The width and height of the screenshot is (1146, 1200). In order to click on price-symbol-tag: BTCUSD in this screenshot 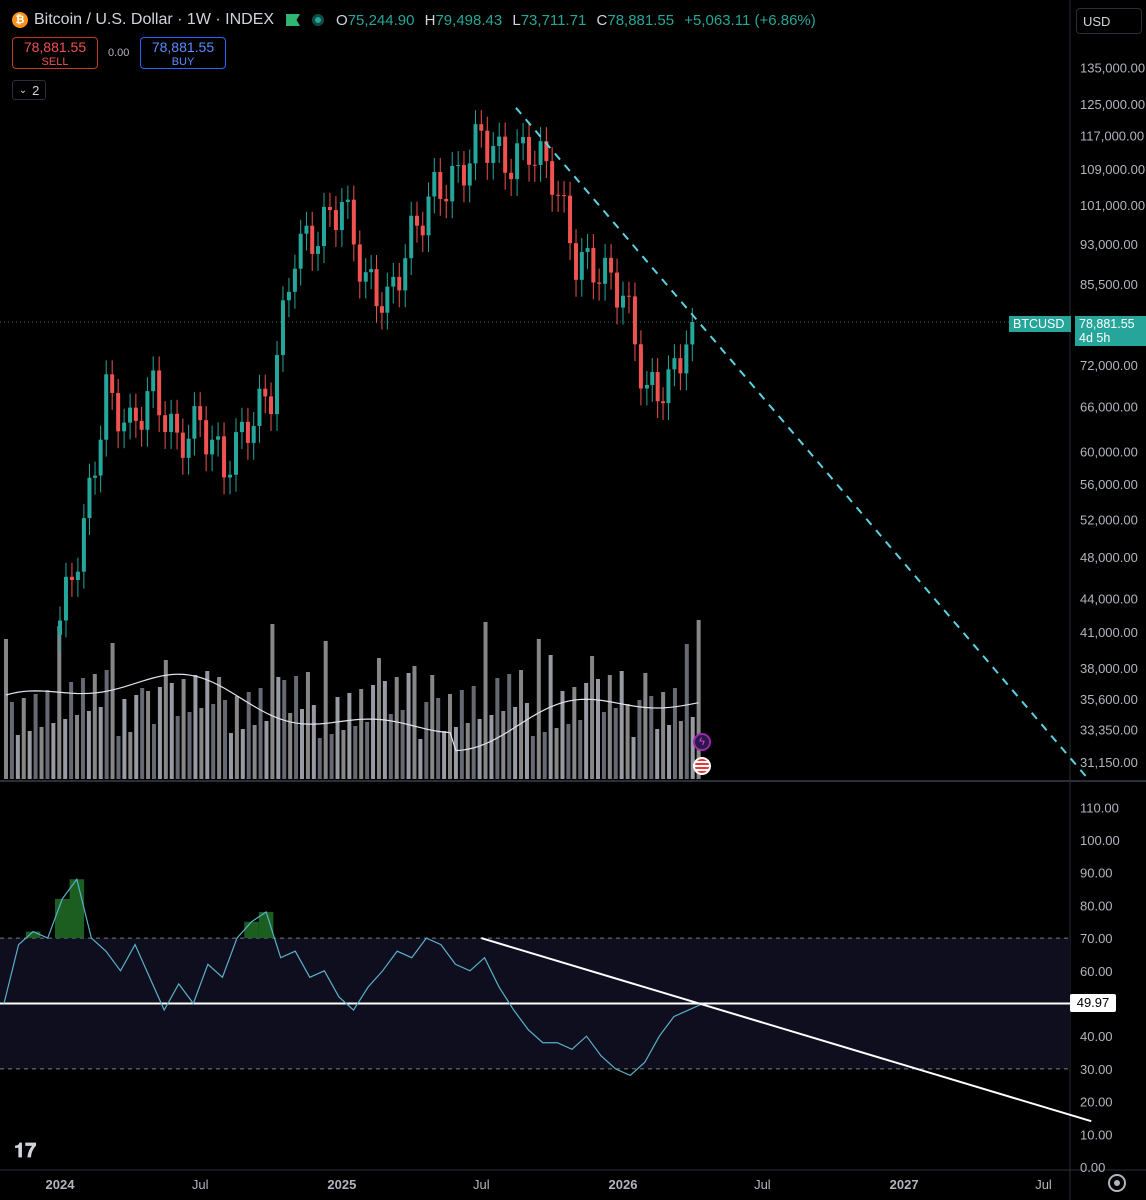, I will do `click(1040, 324)`.